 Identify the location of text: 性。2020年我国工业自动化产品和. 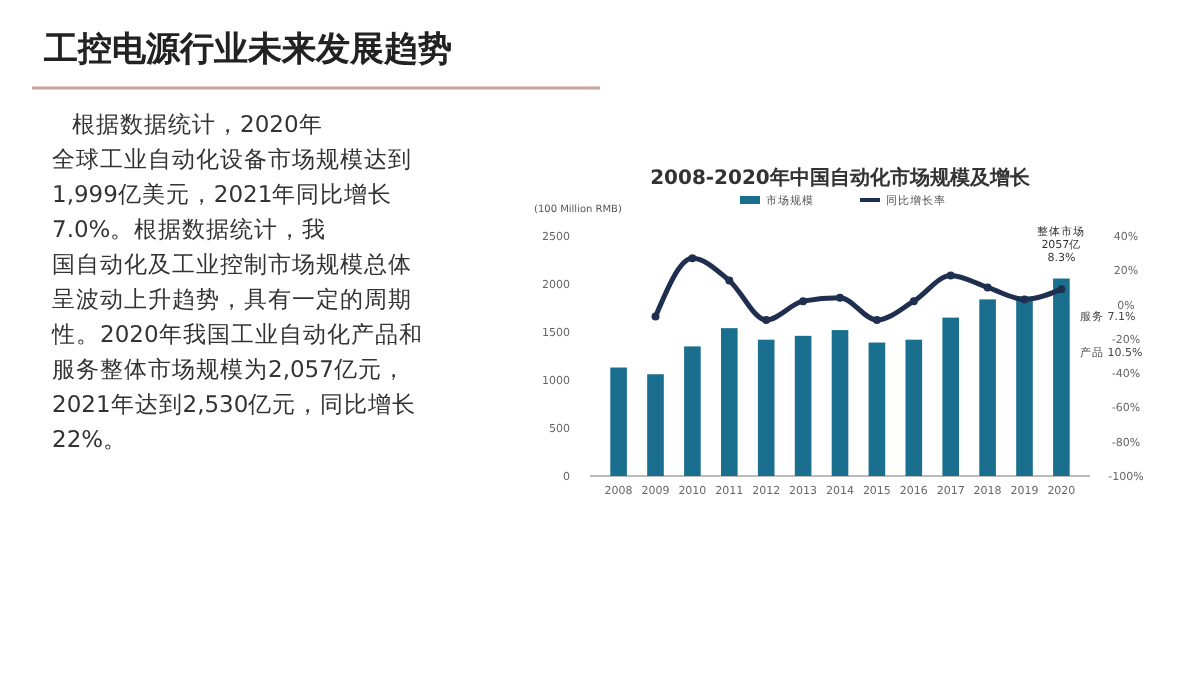
(236, 334).